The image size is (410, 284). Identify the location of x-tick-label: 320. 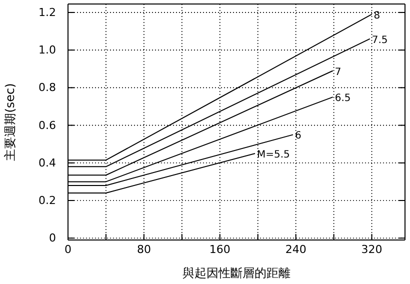
(371, 249).